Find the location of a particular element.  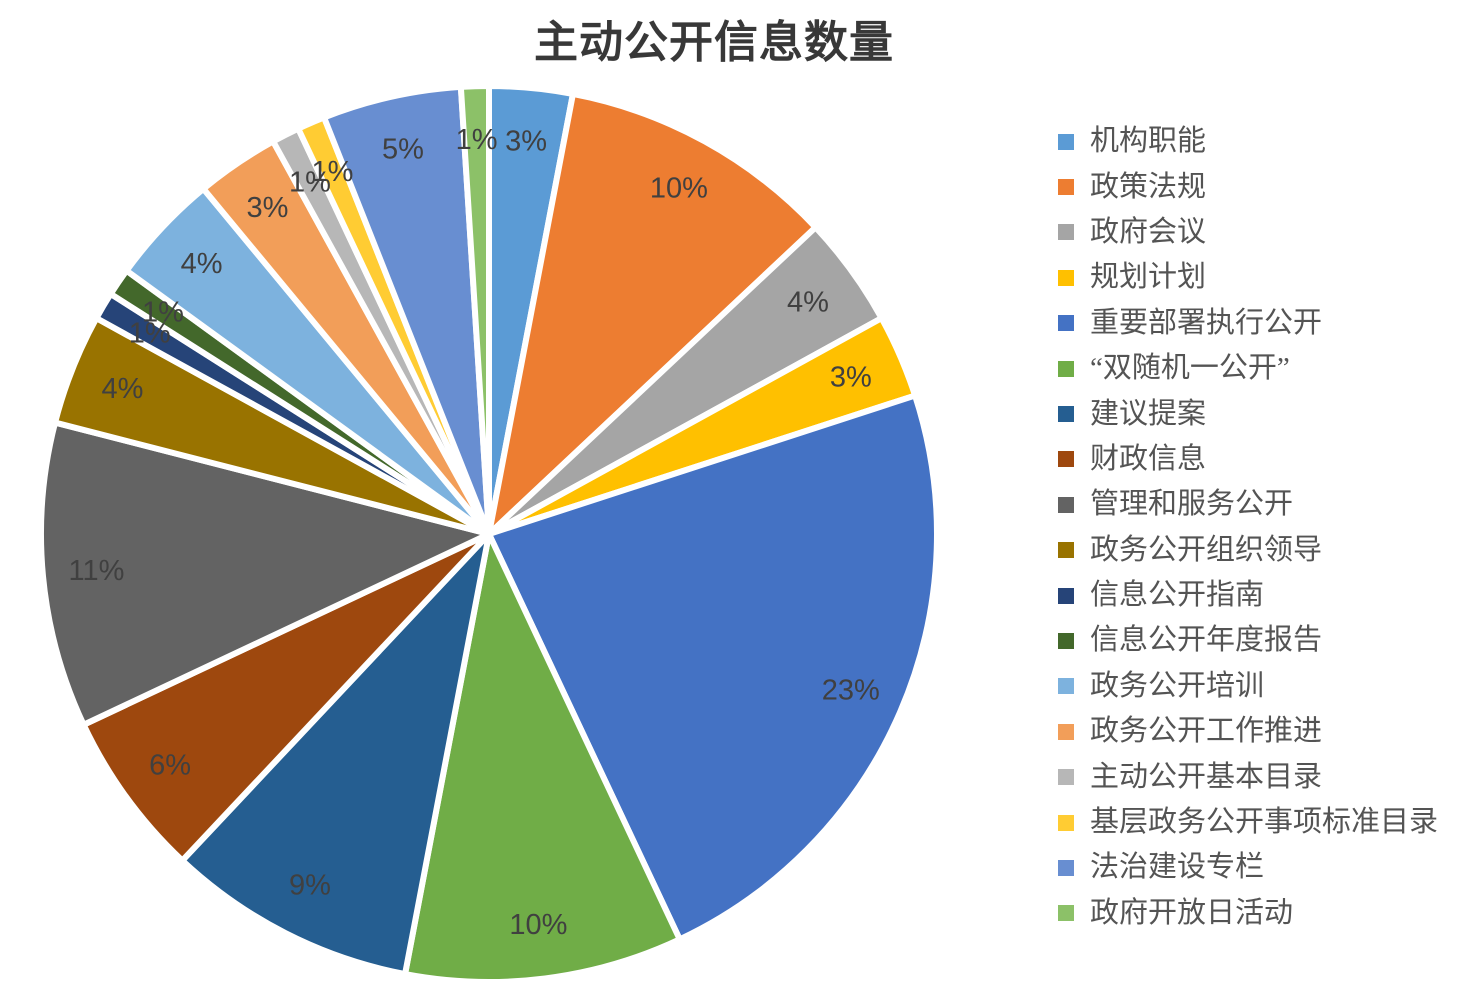

legend-item-7: 建议提案 is located at coordinates (1248, 413).